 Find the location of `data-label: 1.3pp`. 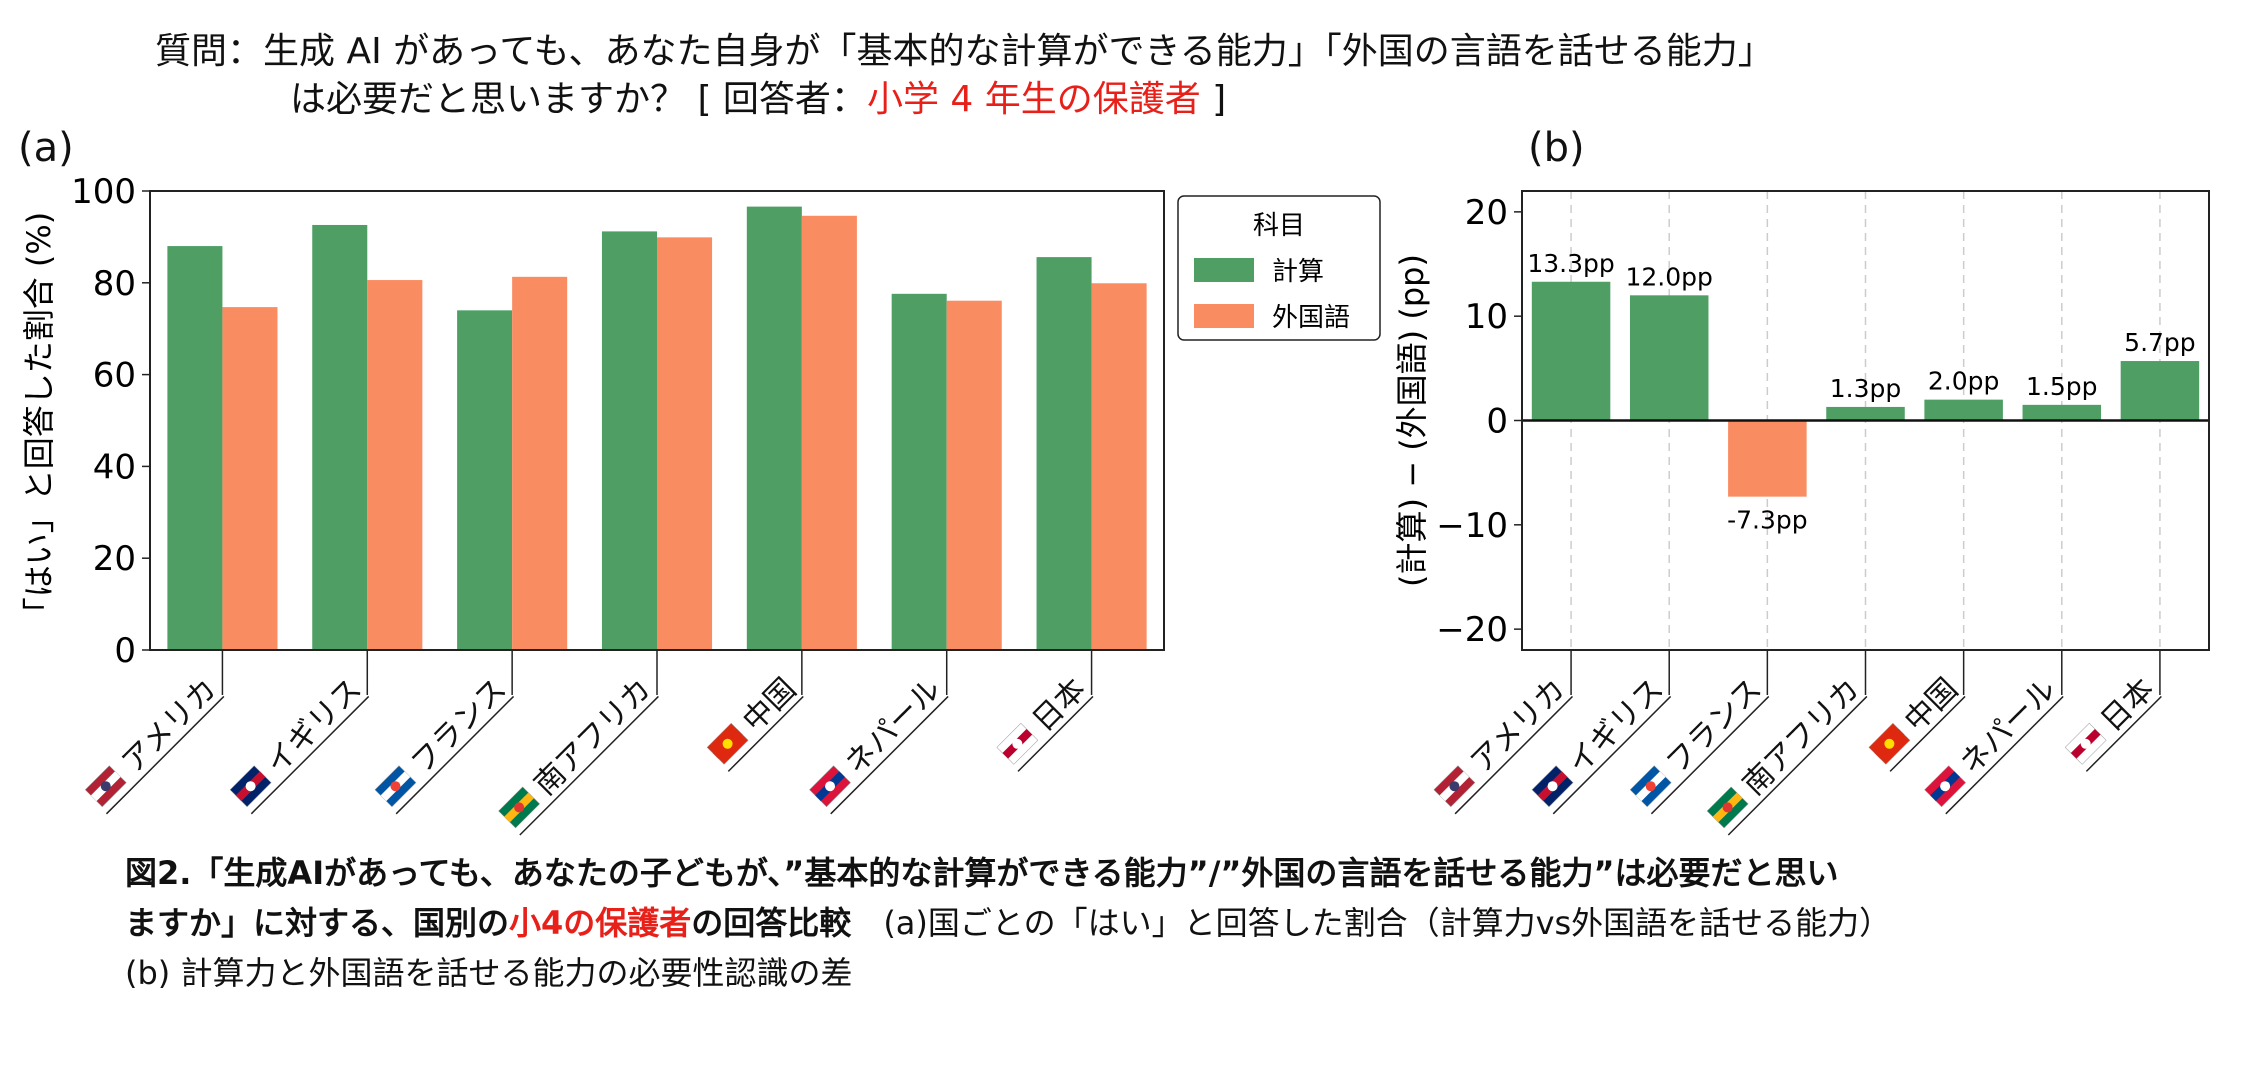

data-label: 1.3pp is located at coordinates (1866, 388).